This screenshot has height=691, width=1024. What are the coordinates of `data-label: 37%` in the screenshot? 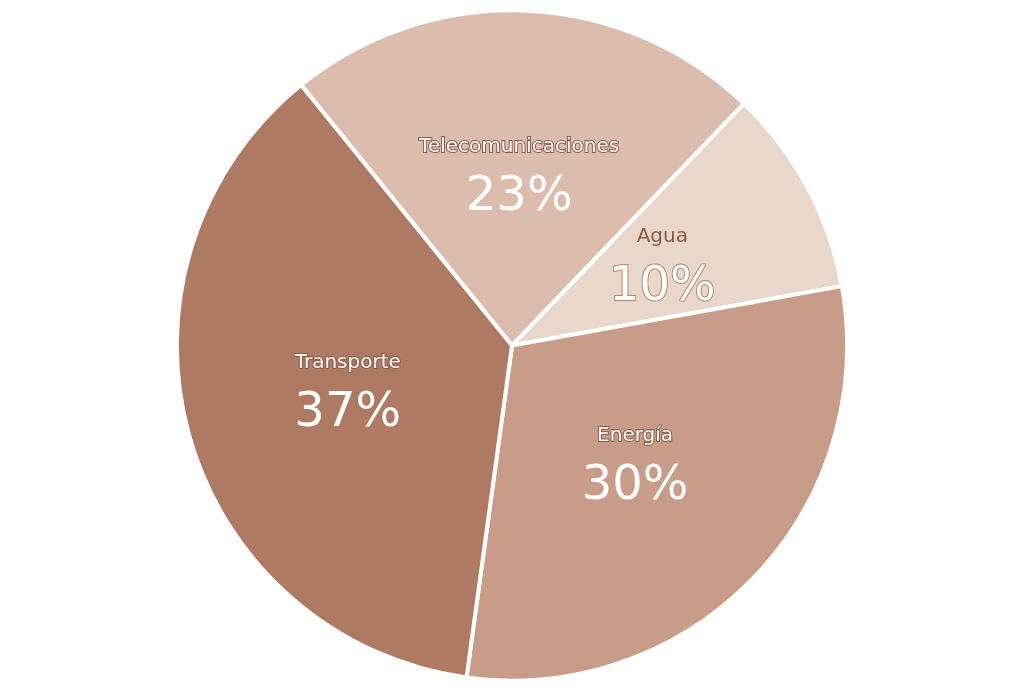 It's located at (348, 409).